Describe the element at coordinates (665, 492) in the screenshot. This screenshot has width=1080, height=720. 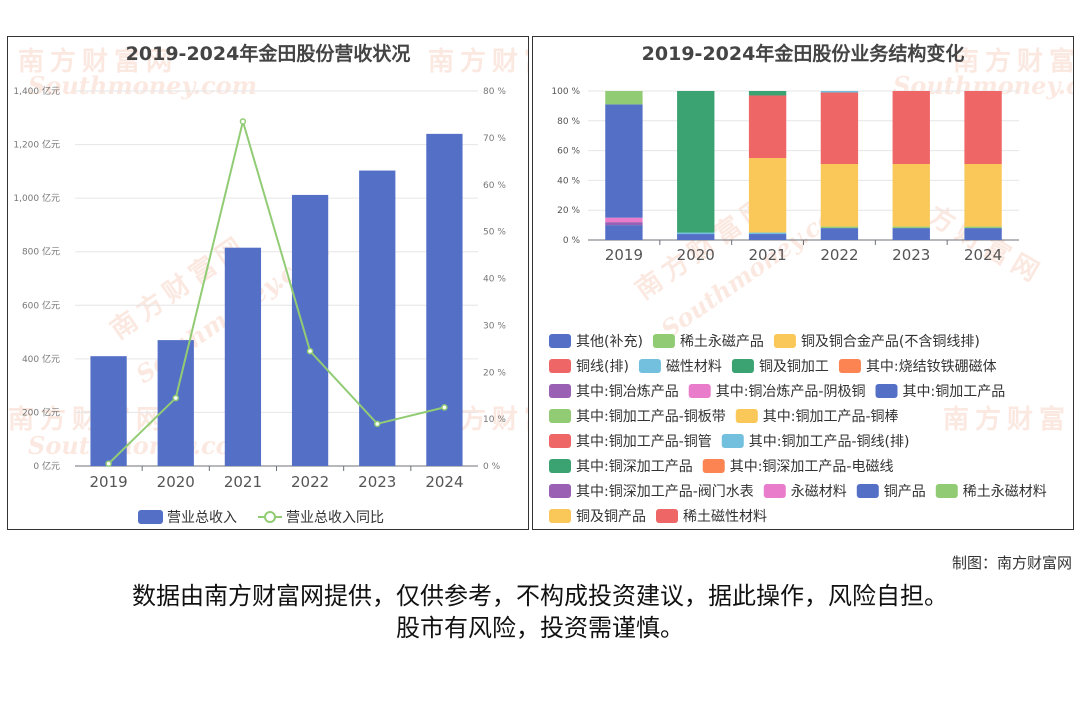
I see `legend-label: 其中:铜深加工产品-阀门水表` at that location.